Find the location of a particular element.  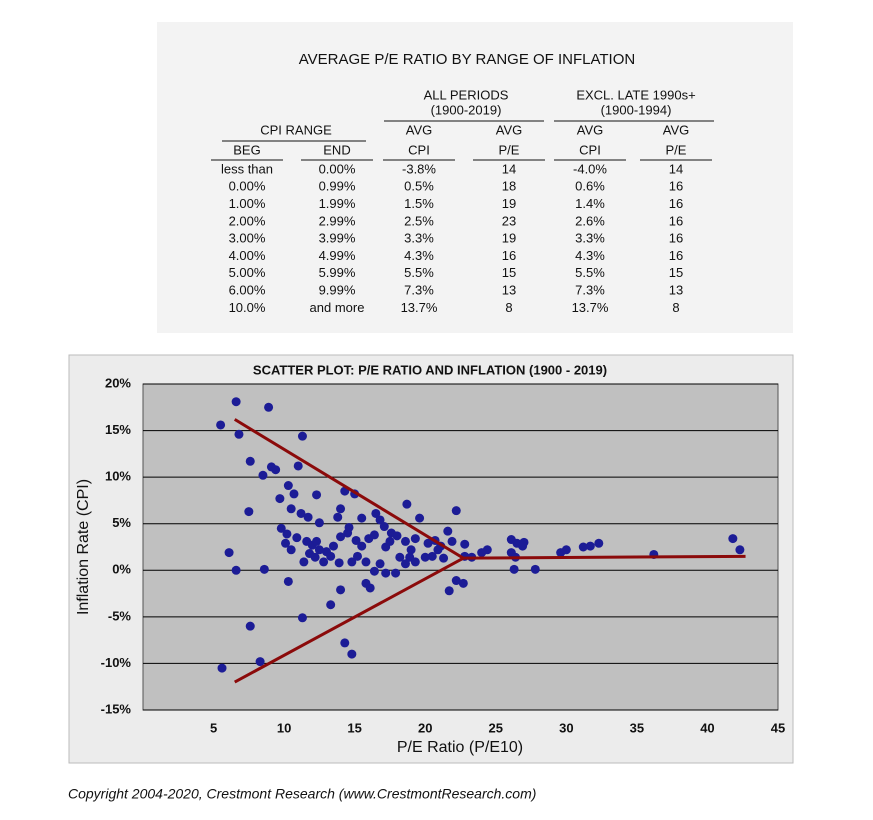

x-tick-label: 45 is located at coordinates (778, 727).